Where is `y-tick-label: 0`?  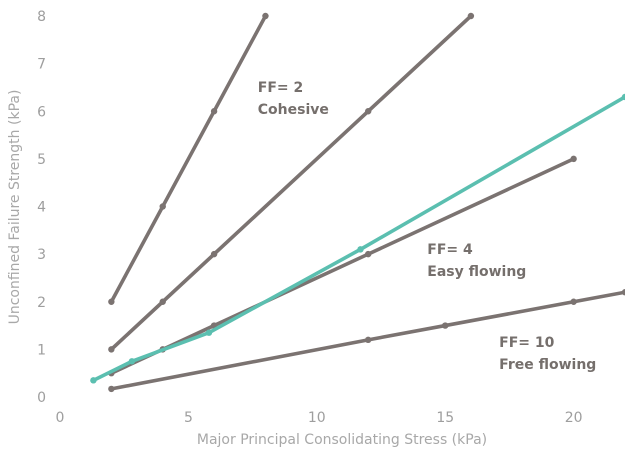
y-tick-label: 0 is located at coordinates (41, 398).